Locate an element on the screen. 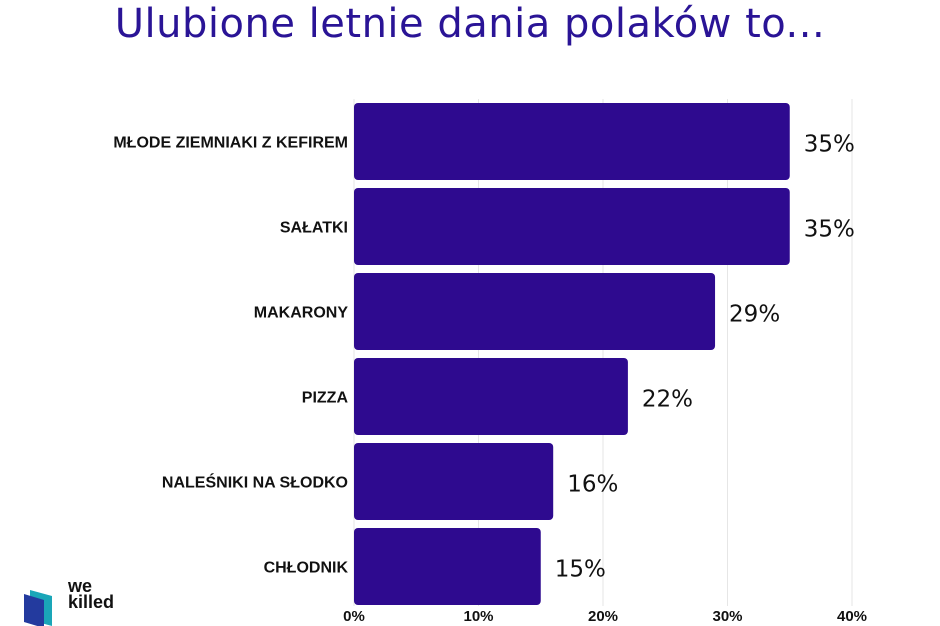 The width and height of the screenshot is (940, 626). logo-mark-icon is located at coordinates (38, 608).